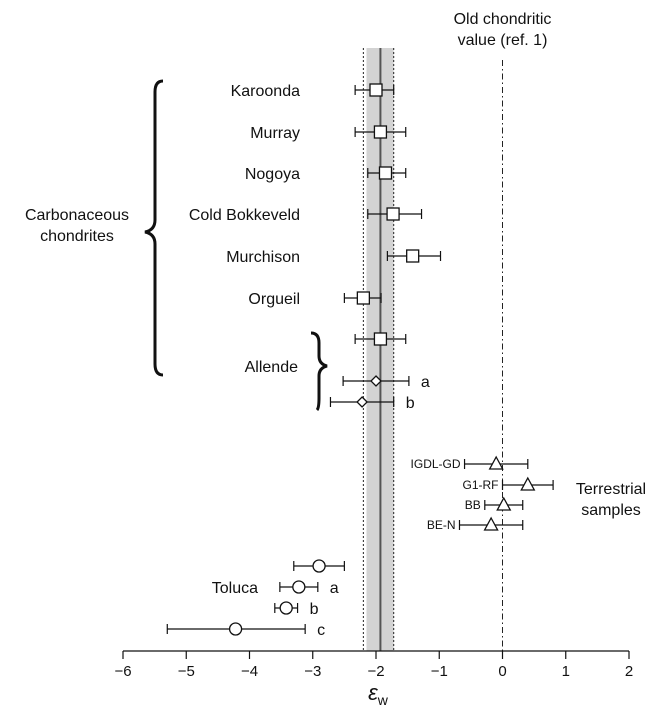  What do you see at coordinates (439, 671) in the screenshot?
I see `x-tick-label: −1` at bounding box center [439, 671].